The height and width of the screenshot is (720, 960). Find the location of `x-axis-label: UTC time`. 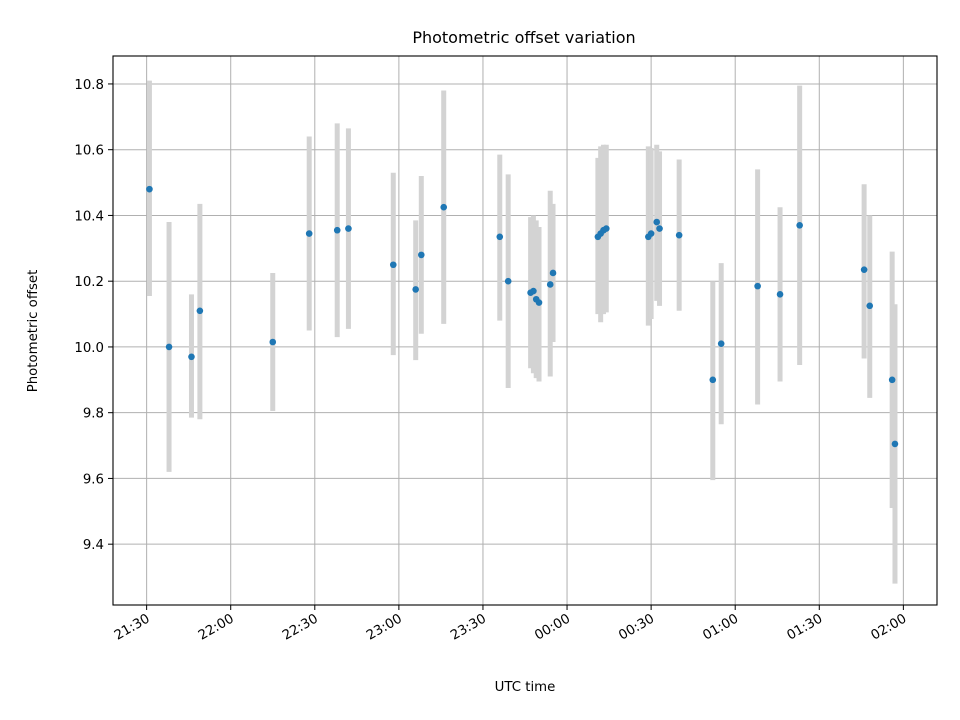

x-axis-label: UTC time is located at coordinates (525, 687).